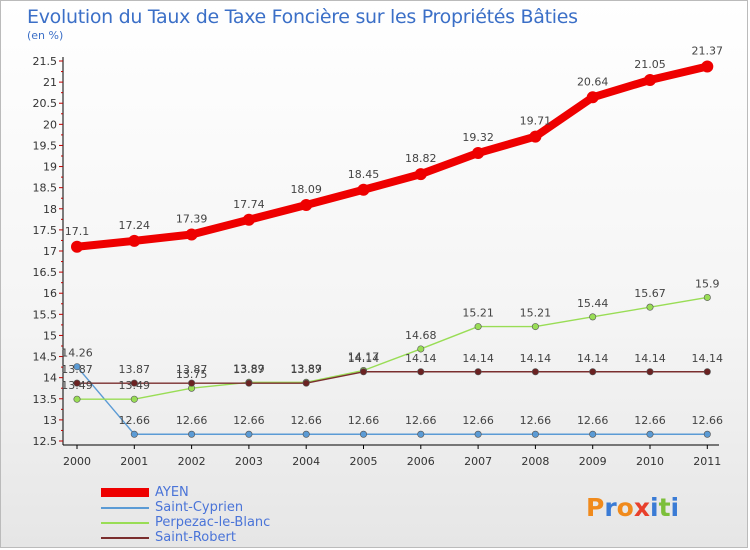 This screenshot has width=750, height=550. I want to click on y-tick-label: 16.5, so click(45, 272).